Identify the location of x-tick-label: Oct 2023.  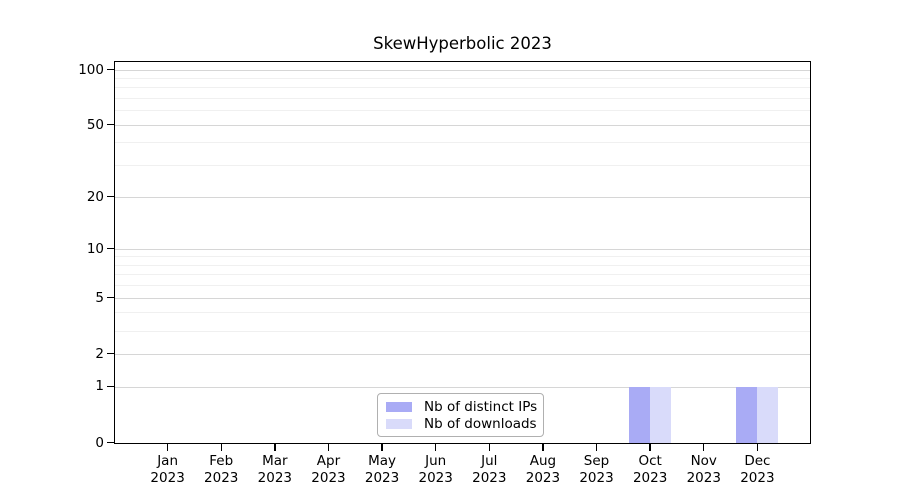
(650, 469).